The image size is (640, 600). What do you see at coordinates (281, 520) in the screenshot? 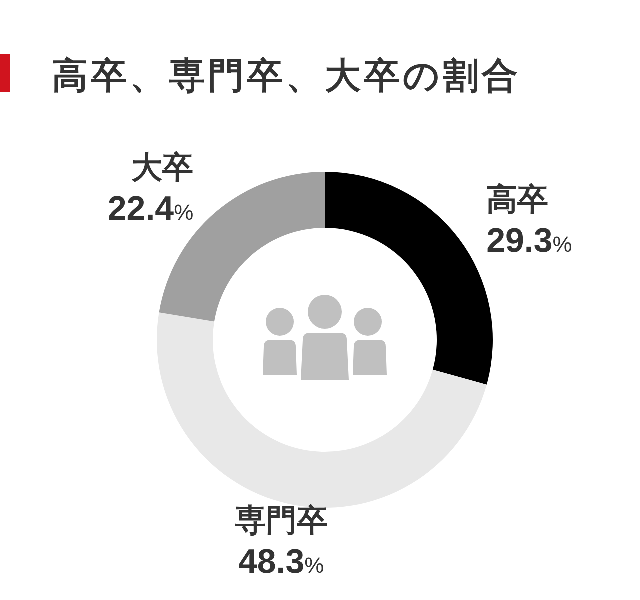
I see `slice-label: 専門卒` at bounding box center [281, 520].